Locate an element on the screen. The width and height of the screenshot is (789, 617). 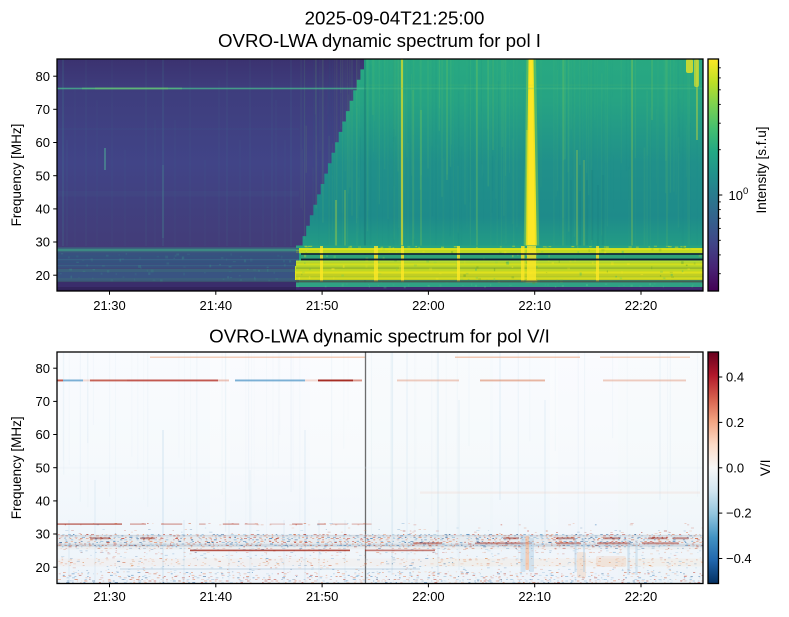
svg-text: −0.4 is located at coordinates (739, 558).